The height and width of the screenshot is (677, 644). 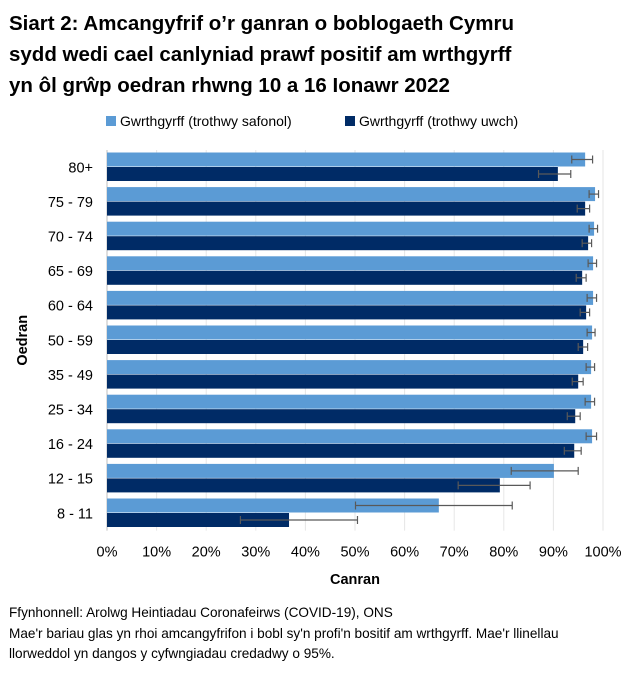 What do you see at coordinates (75, 514) in the screenshot?
I see `y-tick-label: 8 - 11` at bounding box center [75, 514].